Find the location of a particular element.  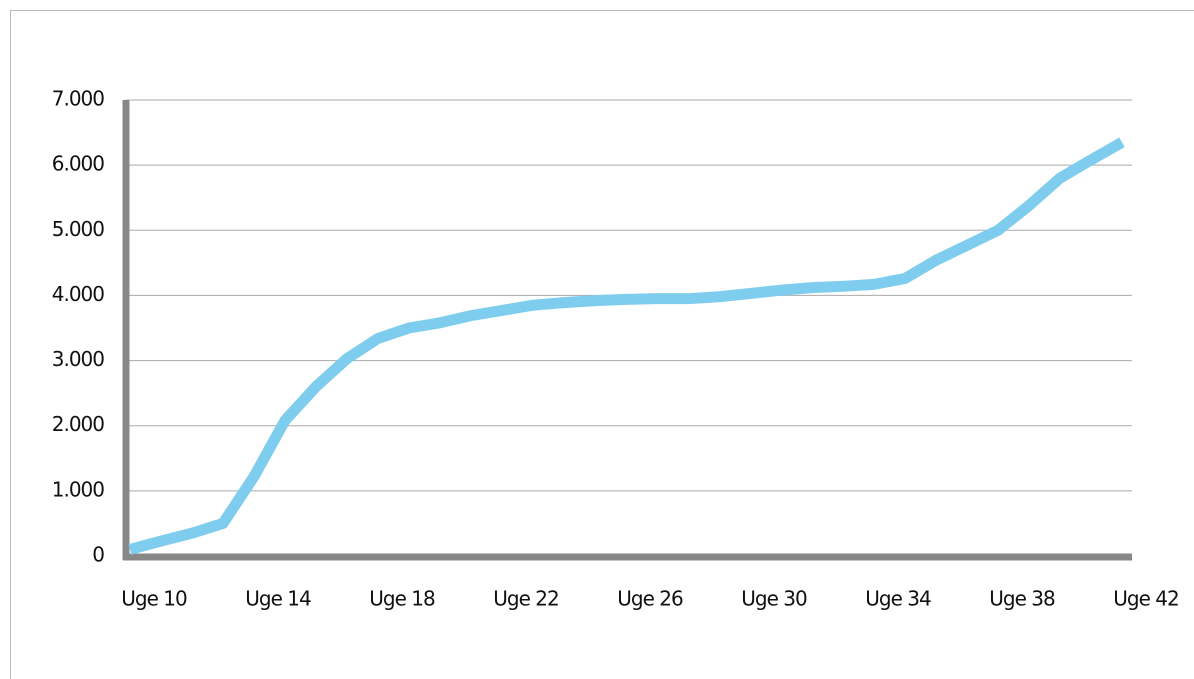

y-tick-label: 6.000 is located at coordinates (78, 164).